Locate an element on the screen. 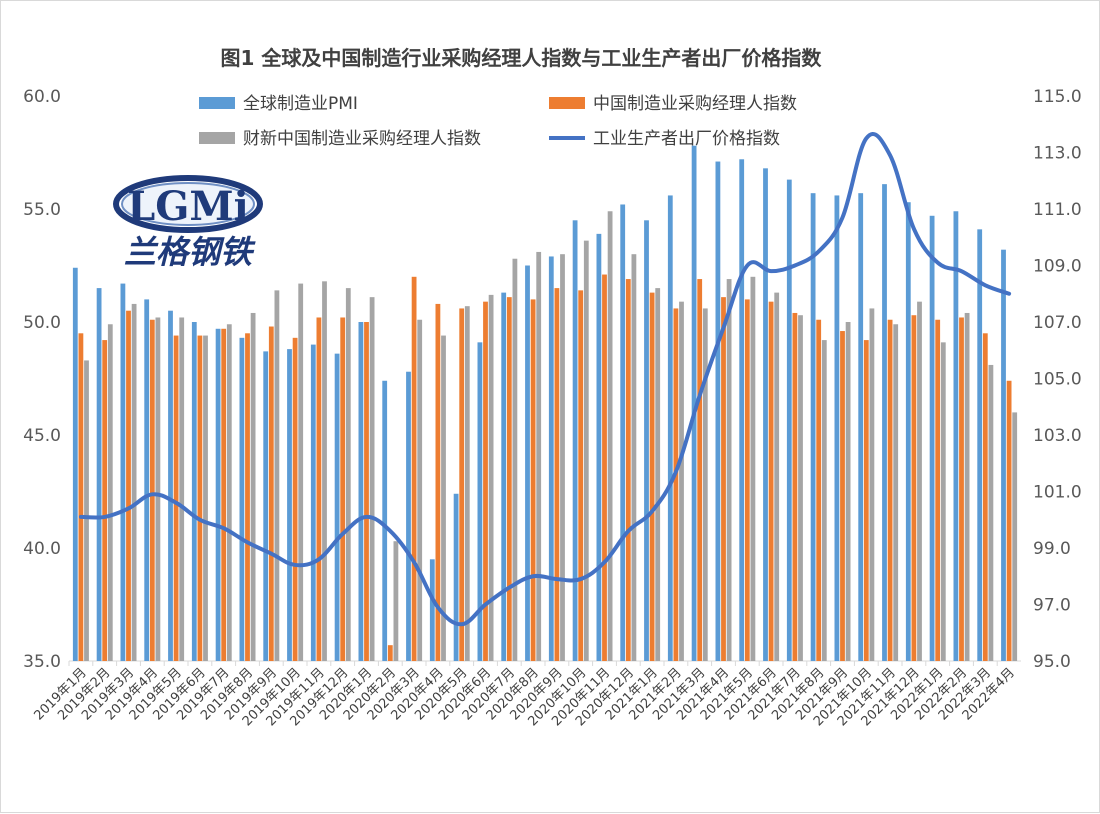  y-left-tick-label: 45.0 is located at coordinates (42, 436).